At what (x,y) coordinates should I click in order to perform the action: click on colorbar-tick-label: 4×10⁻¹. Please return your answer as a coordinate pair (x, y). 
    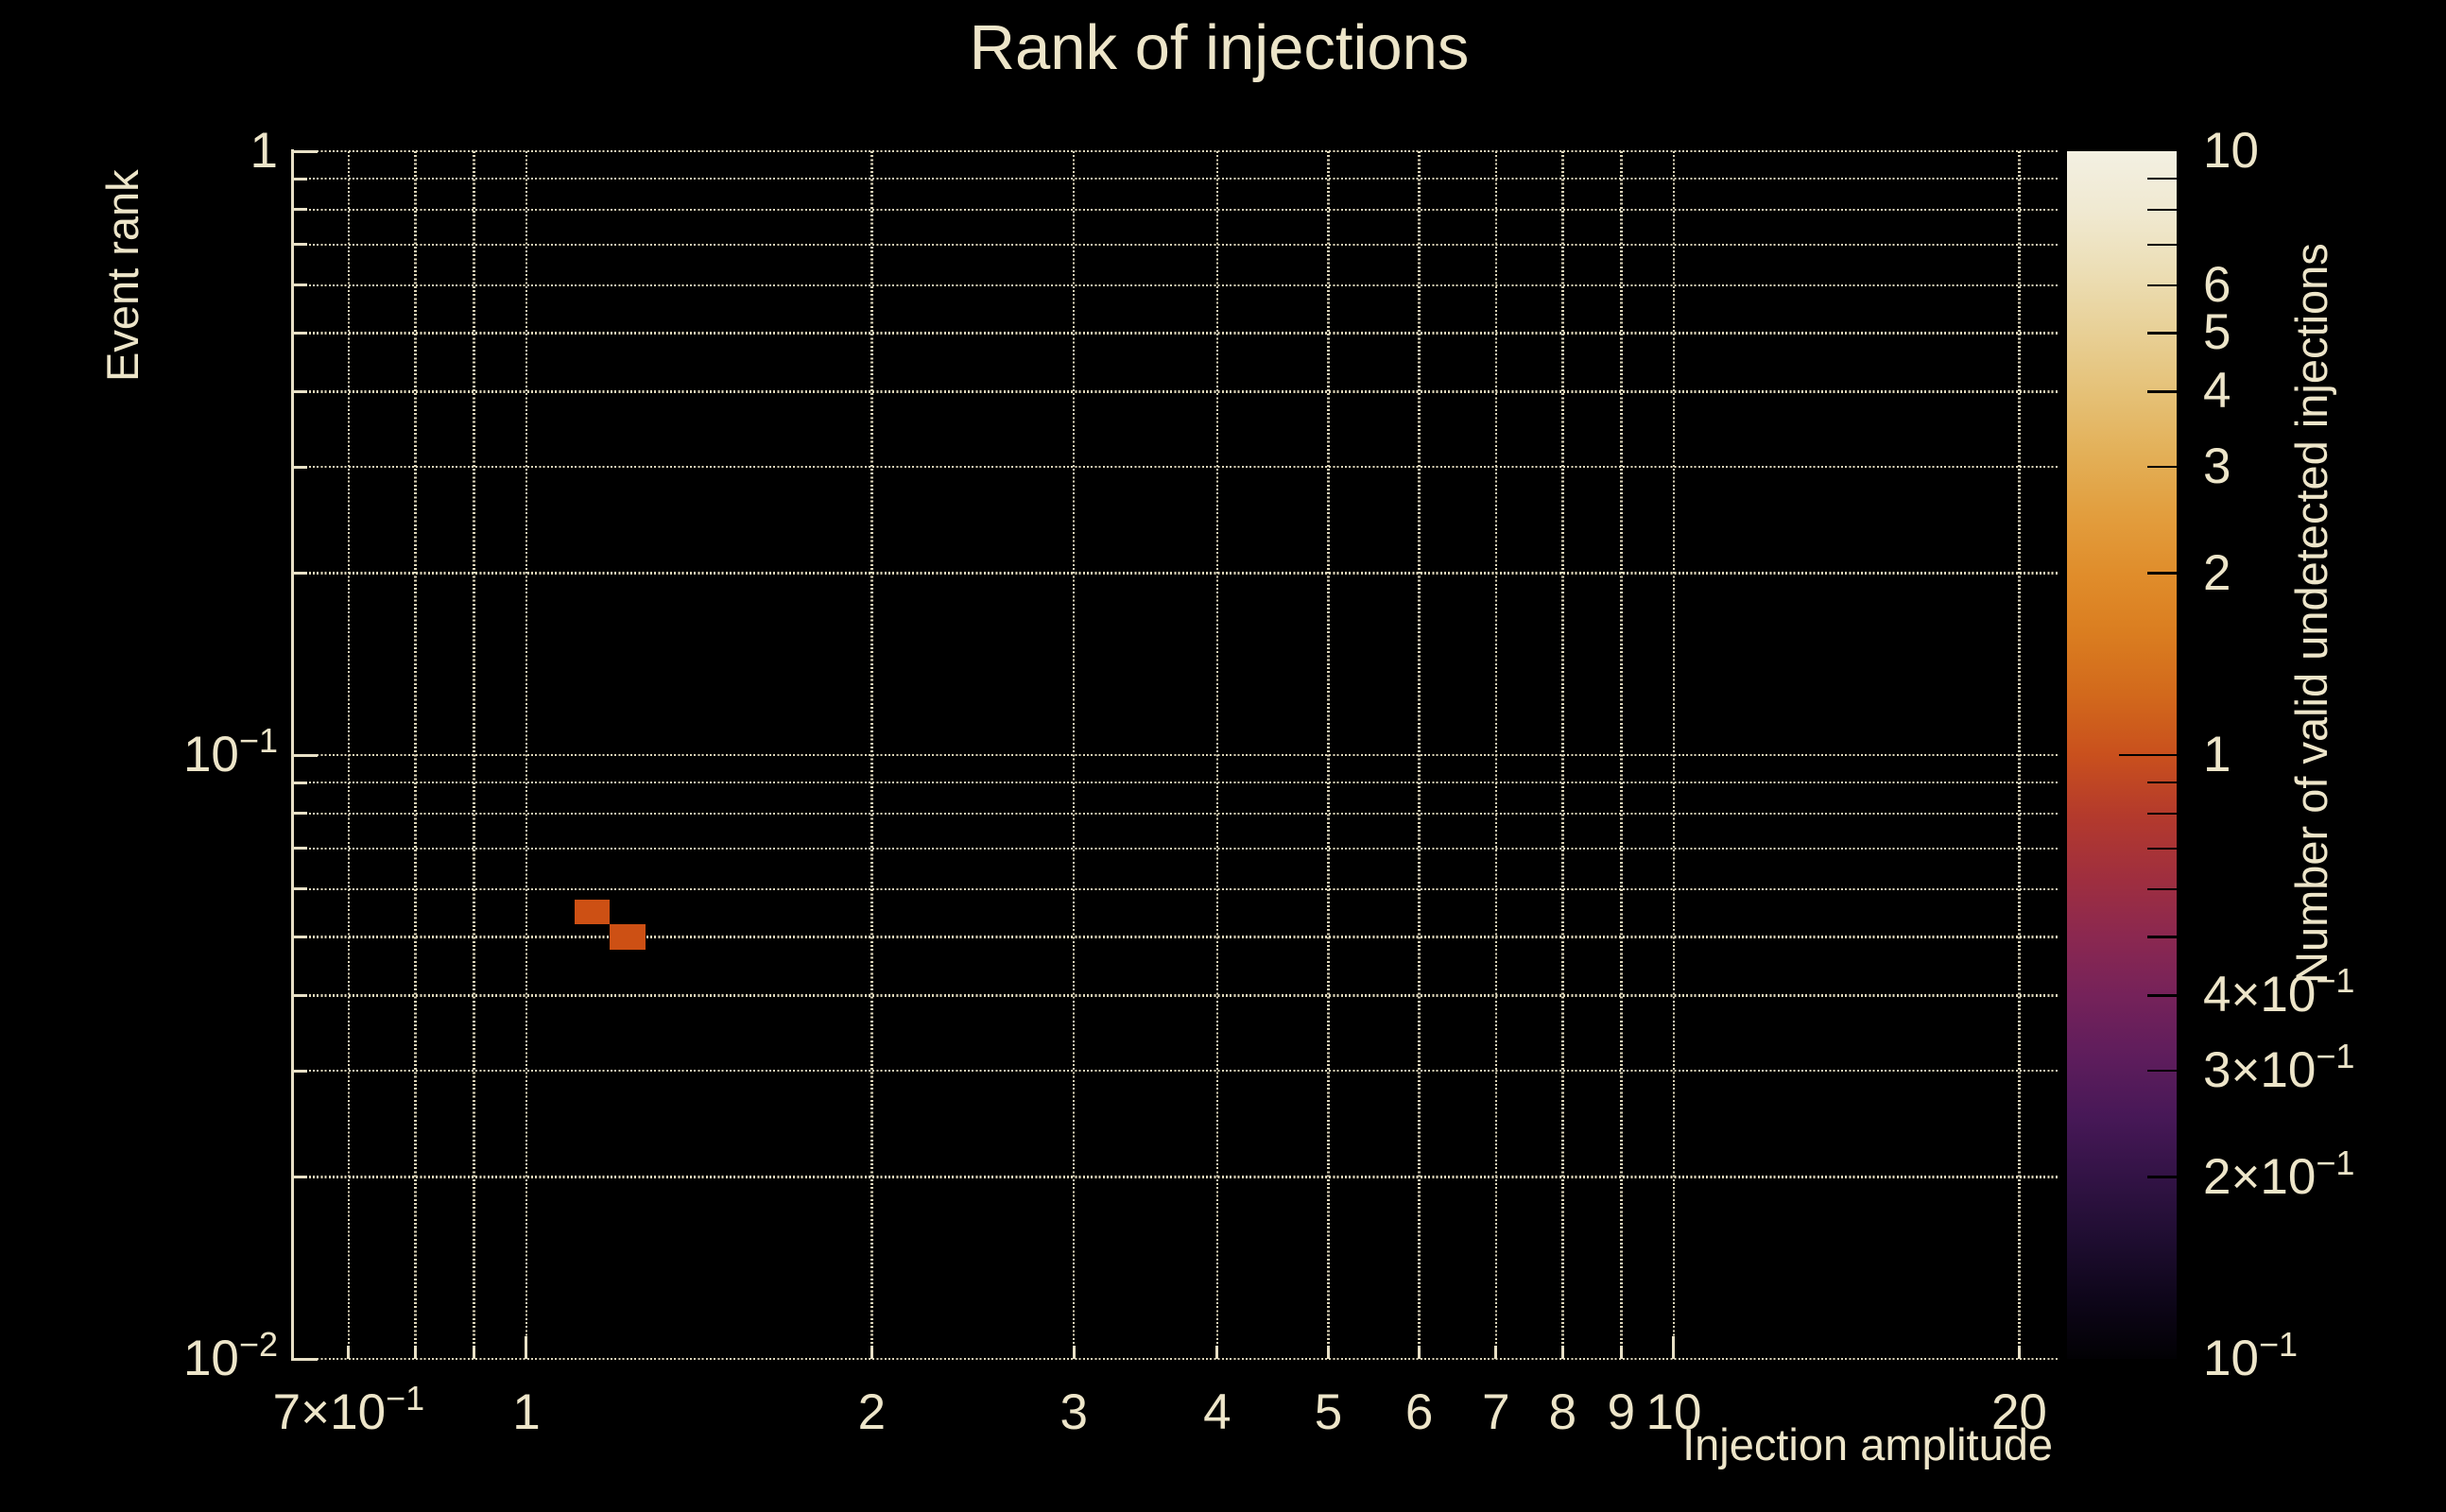
    Looking at the image, I should click on (2279, 992).